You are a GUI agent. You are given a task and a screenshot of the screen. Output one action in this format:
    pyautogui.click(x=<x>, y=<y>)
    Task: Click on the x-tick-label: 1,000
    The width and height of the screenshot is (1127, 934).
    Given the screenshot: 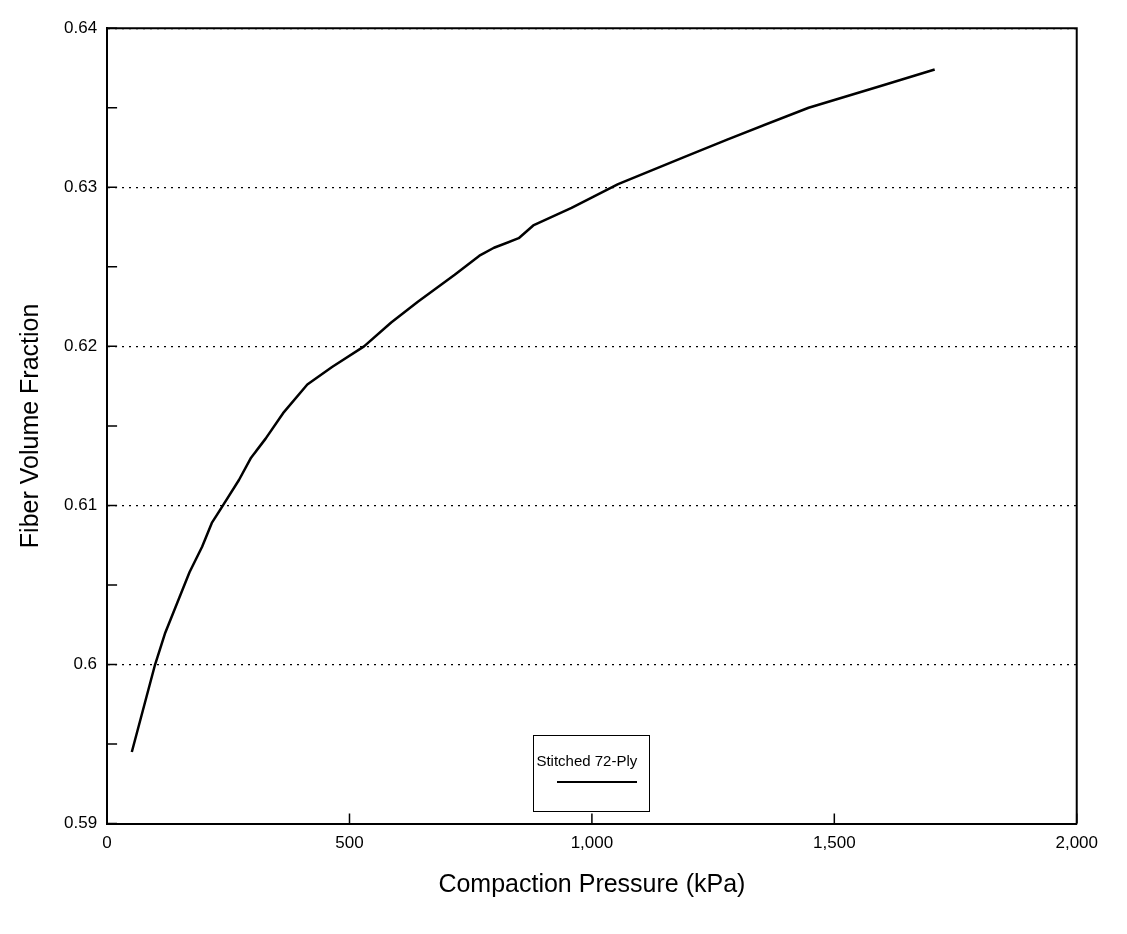 What is the action you would take?
    pyautogui.click(x=592, y=843)
    